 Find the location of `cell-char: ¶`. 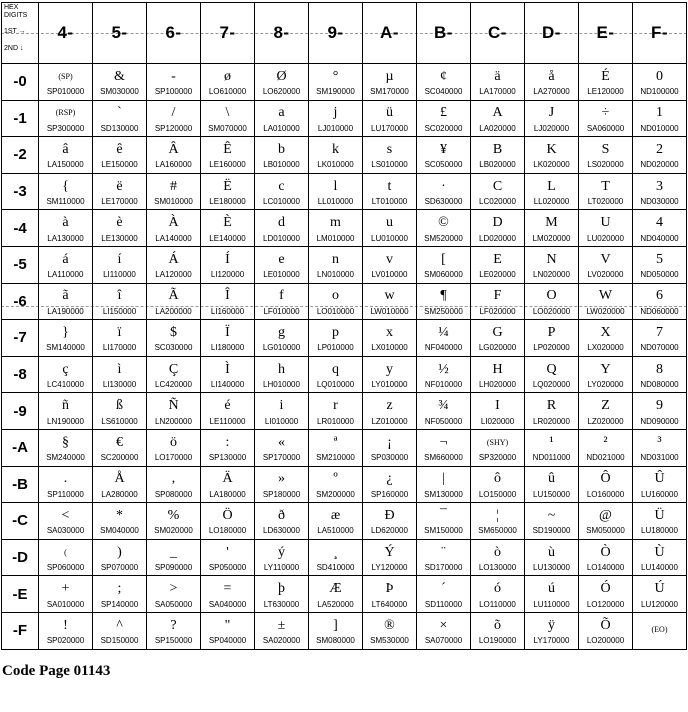

cell-char: ¶ is located at coordinates (443, 296).